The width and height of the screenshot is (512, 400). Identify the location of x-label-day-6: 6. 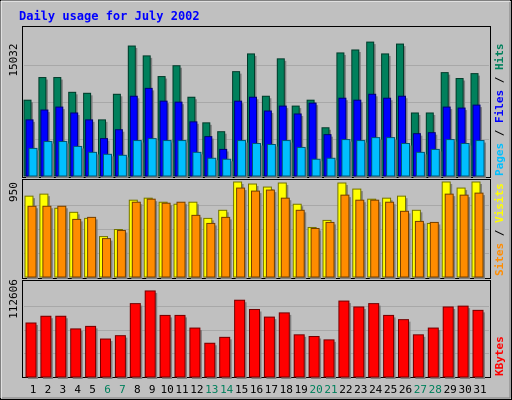
(107, 389).